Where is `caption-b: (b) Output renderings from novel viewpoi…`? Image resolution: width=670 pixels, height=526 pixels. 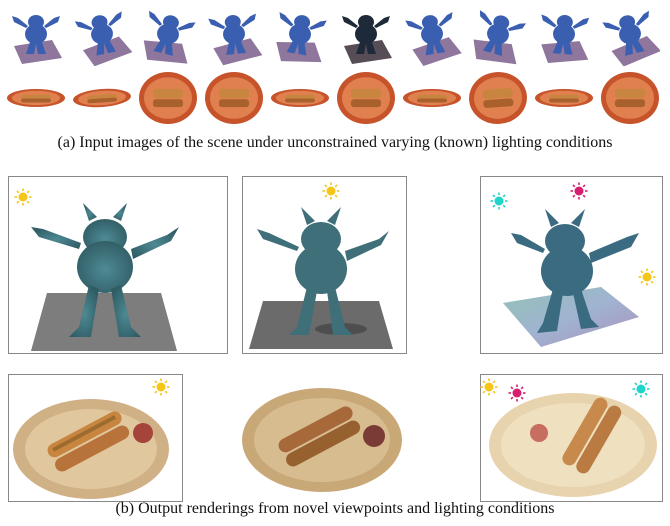 caption-b: (b) Output renderings from novel viewpoi… is located at coordinates (335, 508).